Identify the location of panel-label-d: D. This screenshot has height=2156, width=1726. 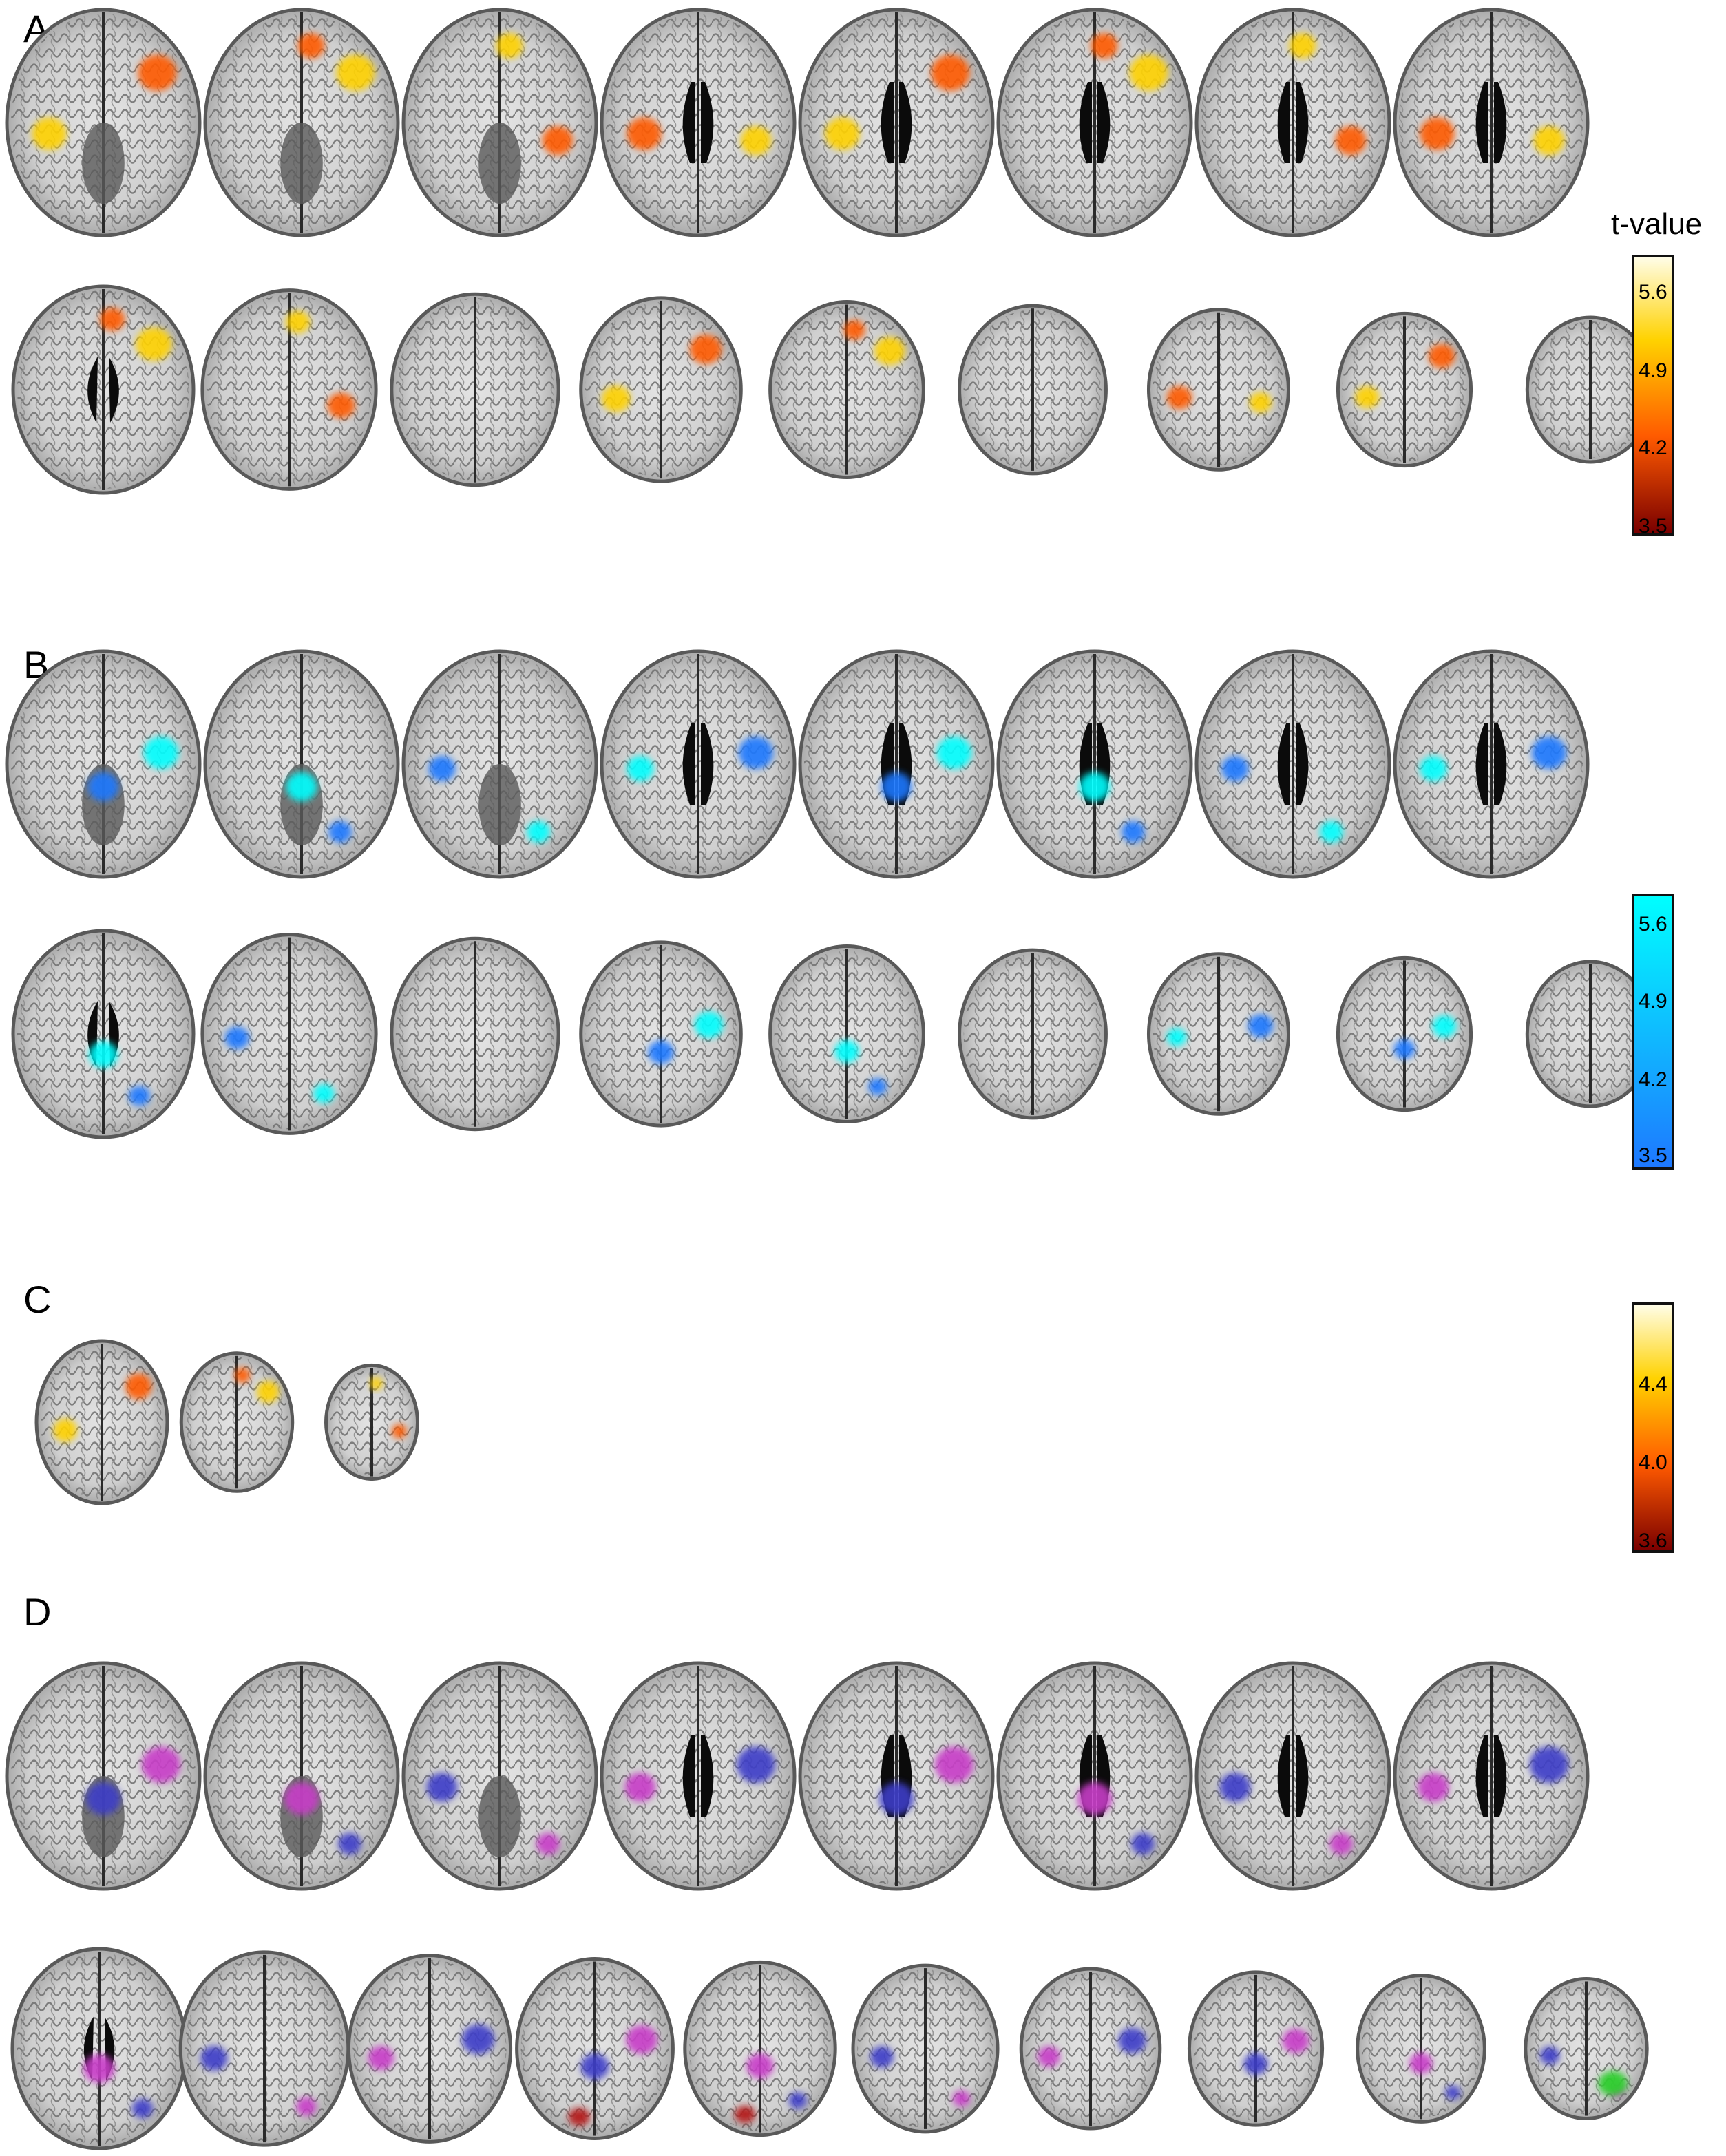
(37, 1612).